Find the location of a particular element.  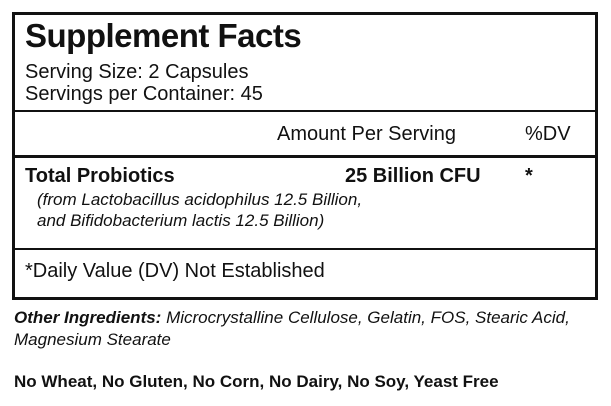

dv-header: %DV is located at coordinates (548, 134).